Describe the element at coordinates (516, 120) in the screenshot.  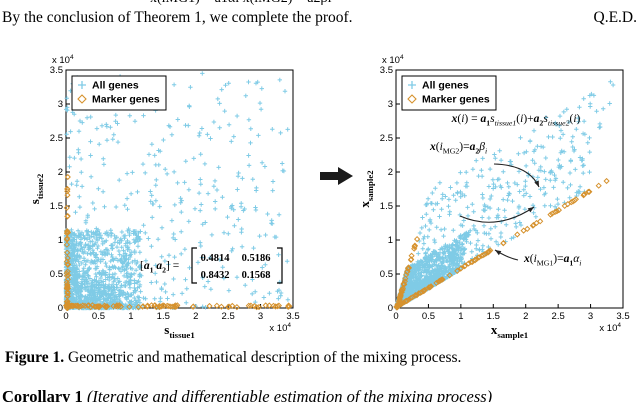
I see `svg-text:x(i) = a1stissue1(i)+a2stissue: x(i) = a1stissue1(i)+a2stissue2(i)` at that location.